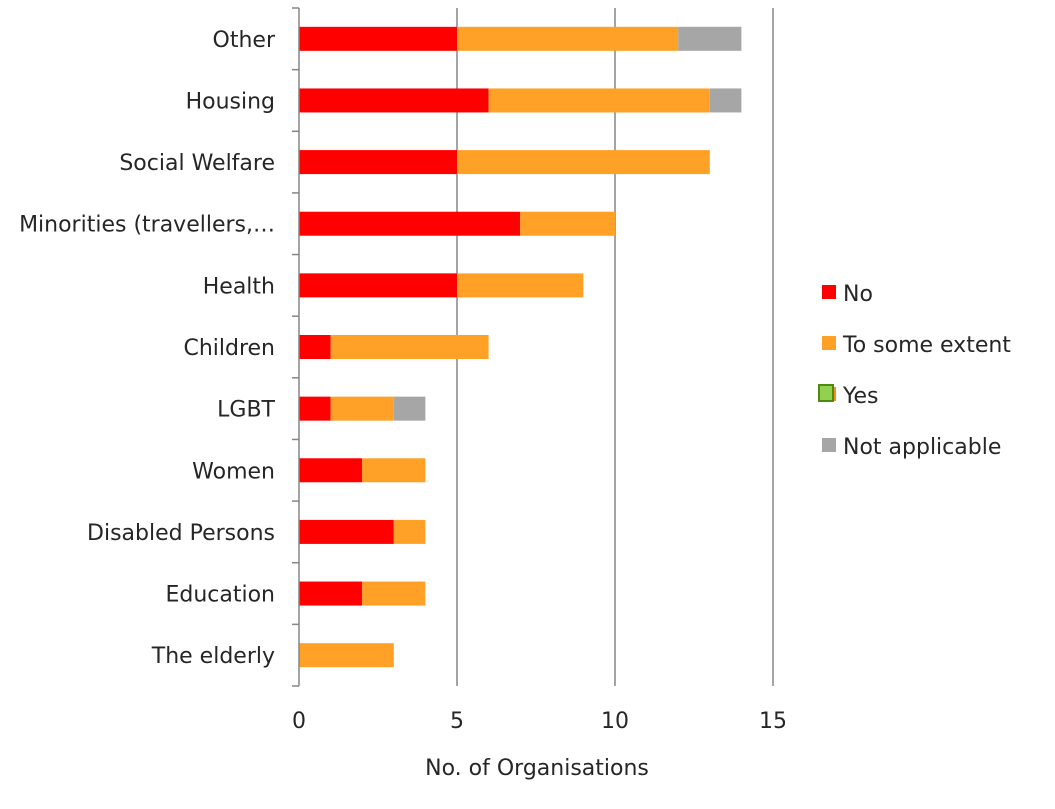 This screenshot has width=1055, height=809. What do you see at coordinates (197, 163) in the screenshot?
I see `category-label: Social Welfare` at bounding box center [197, 163].